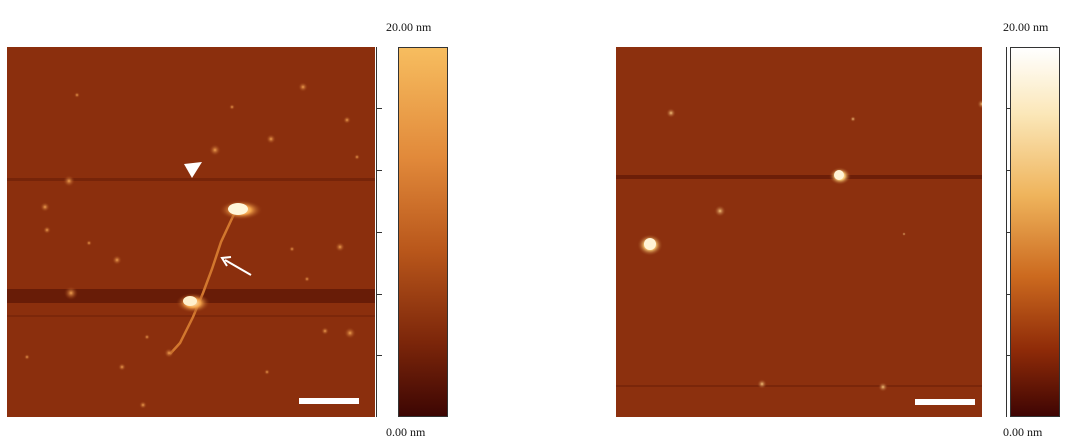  Describe the element at coordinates (193, 170) in the screenshot. I see `white-triangle-marker-icon` at that location.